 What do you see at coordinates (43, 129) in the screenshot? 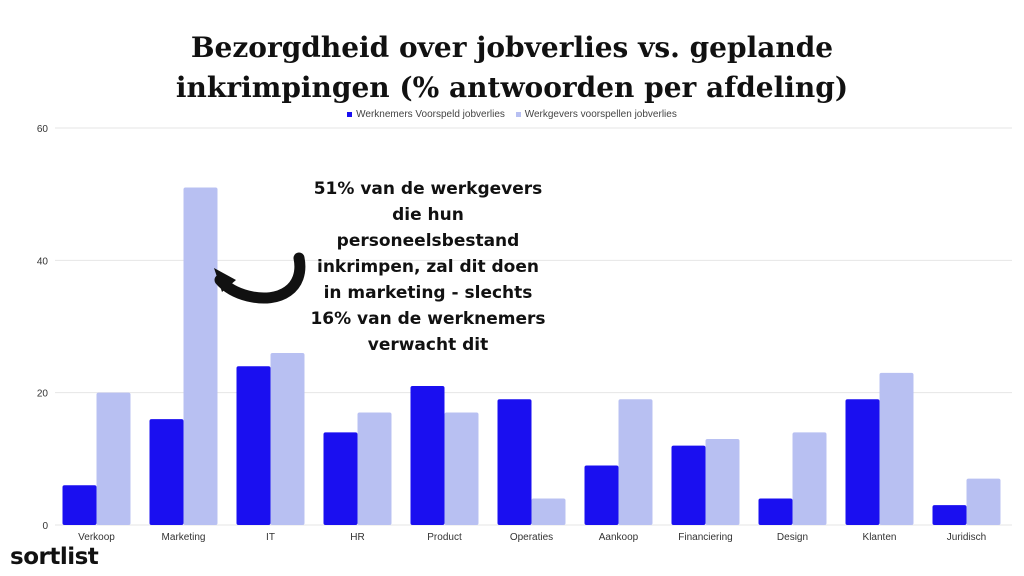
I see `y-tick-label: 60` at bounding box center [43, 129].